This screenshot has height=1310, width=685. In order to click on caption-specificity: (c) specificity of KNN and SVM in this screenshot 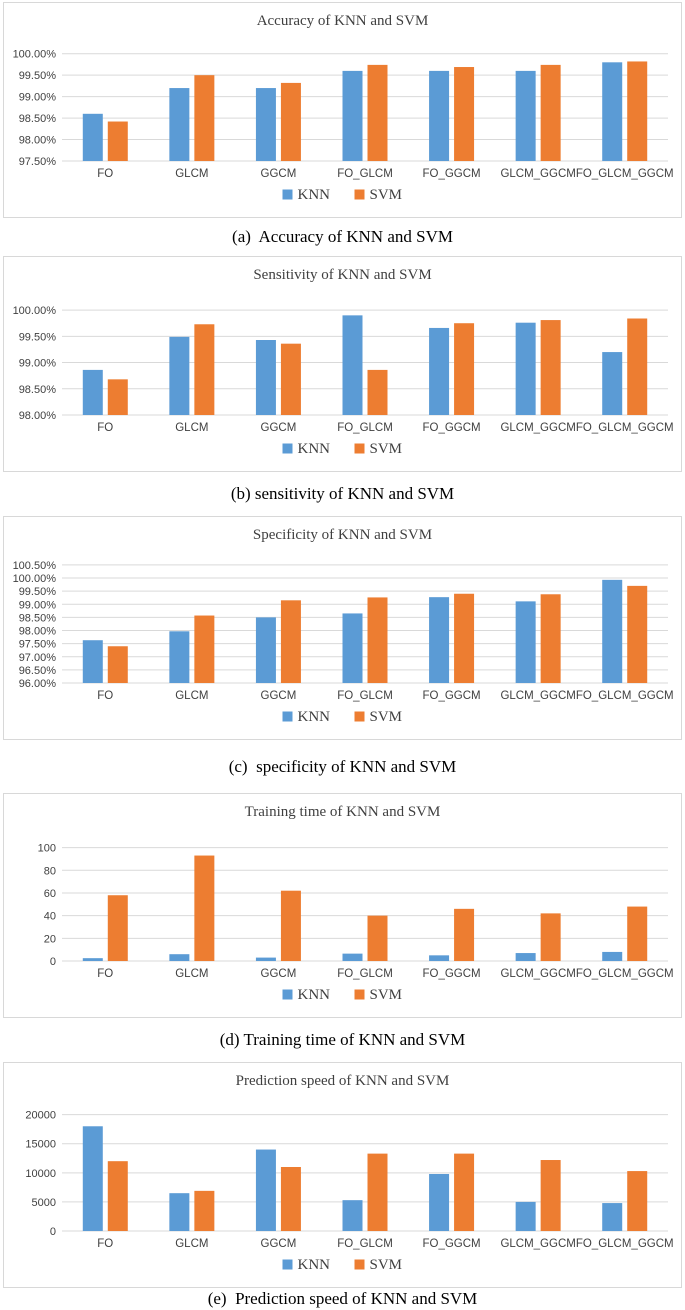, I will do `click(342, 766)`.